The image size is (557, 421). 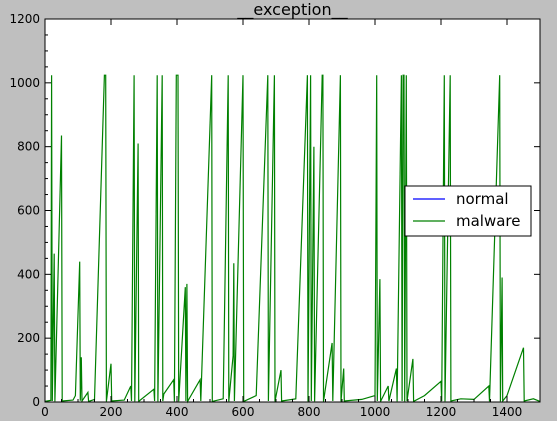 What do you see at coordinates (24, 19) in the screenshot?
I see `y-tick-label: 1200` at bounding box center [24, 19].